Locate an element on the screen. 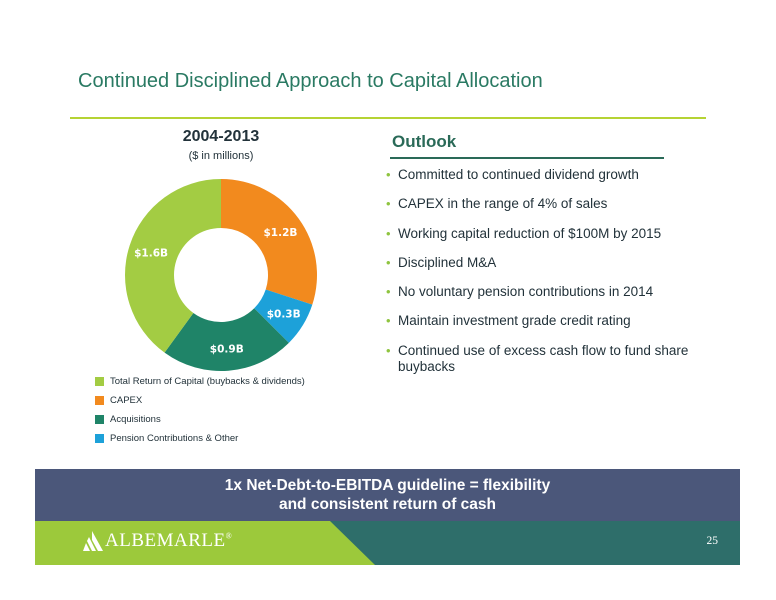 The width and height of the screenshot is (776, 600). chart-title: 2004-2013 is located at coordinates (221, 136).